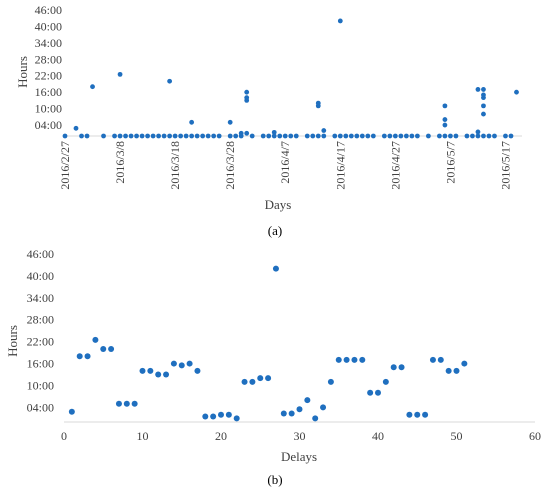 The image size is (550, 490). What do you see at coordinates (340, 165) in the screenshot?
I see `chart-a-x-tick-label: 2016/4/17` at bounding box center [340, 165].